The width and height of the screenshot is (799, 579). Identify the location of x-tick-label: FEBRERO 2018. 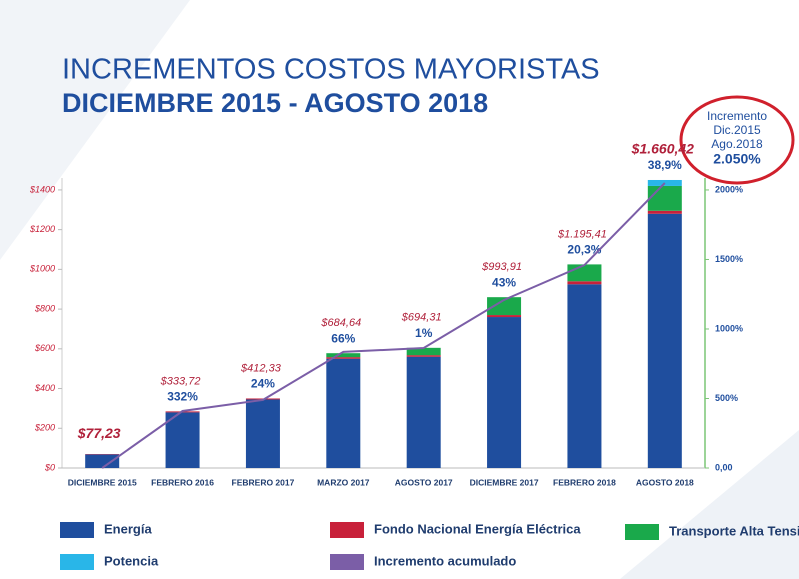
(584, 482).